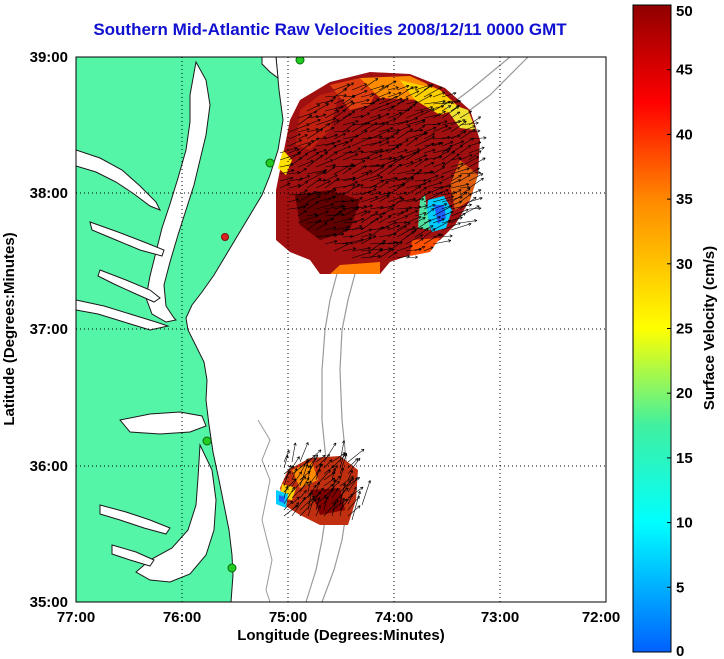  Describe the element at coordinates (341, 635) in the screenshot. I see `x-axis-label: Longitude (Degrees:Minutes)` at that location.